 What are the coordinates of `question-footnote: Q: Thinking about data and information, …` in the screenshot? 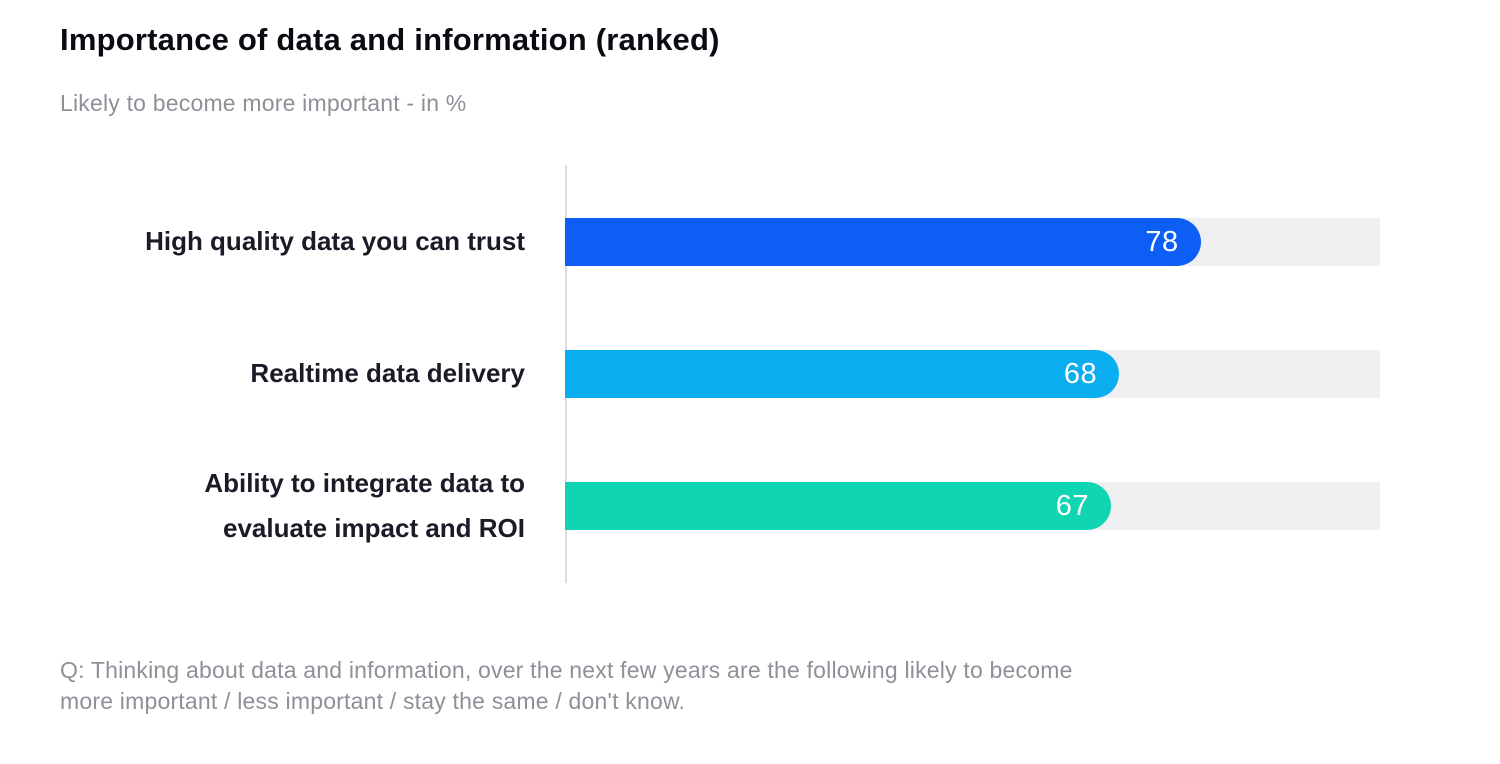 It's located at (566, 685).